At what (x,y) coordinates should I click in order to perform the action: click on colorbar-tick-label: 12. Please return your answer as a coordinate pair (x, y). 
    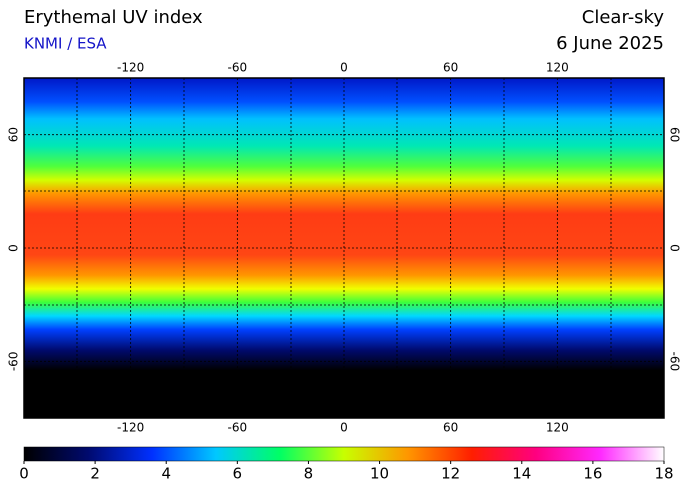
    Looking at the image, I should click on (450, 474).